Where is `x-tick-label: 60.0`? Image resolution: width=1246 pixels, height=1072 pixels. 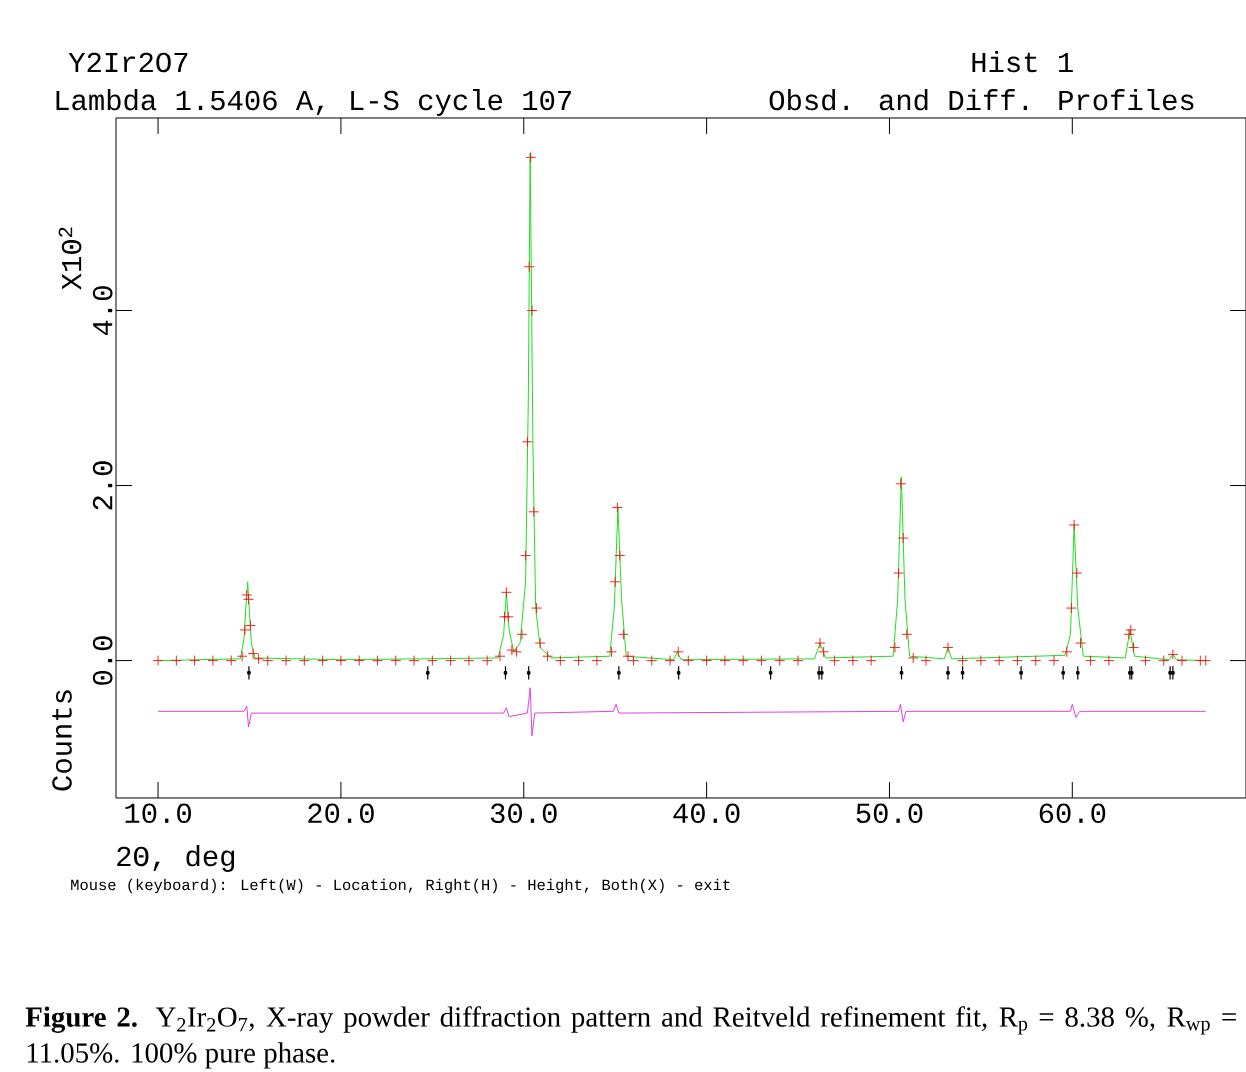
x-tick-label: 60.0 is located at coordinates (1072, 813).